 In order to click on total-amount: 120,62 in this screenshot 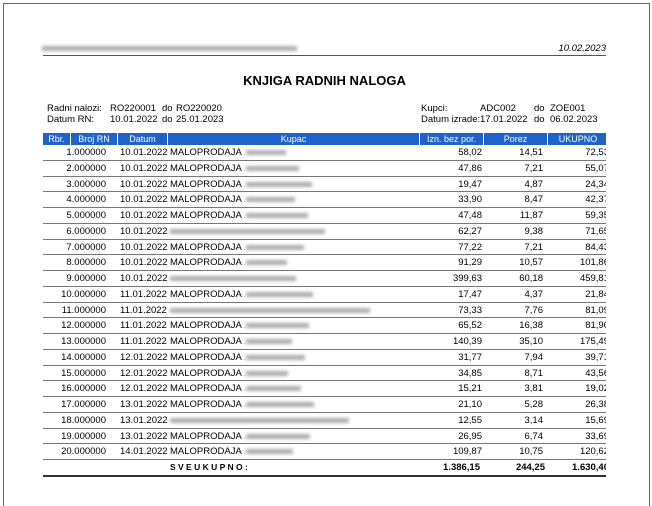, I will do `click(592, 452)`.